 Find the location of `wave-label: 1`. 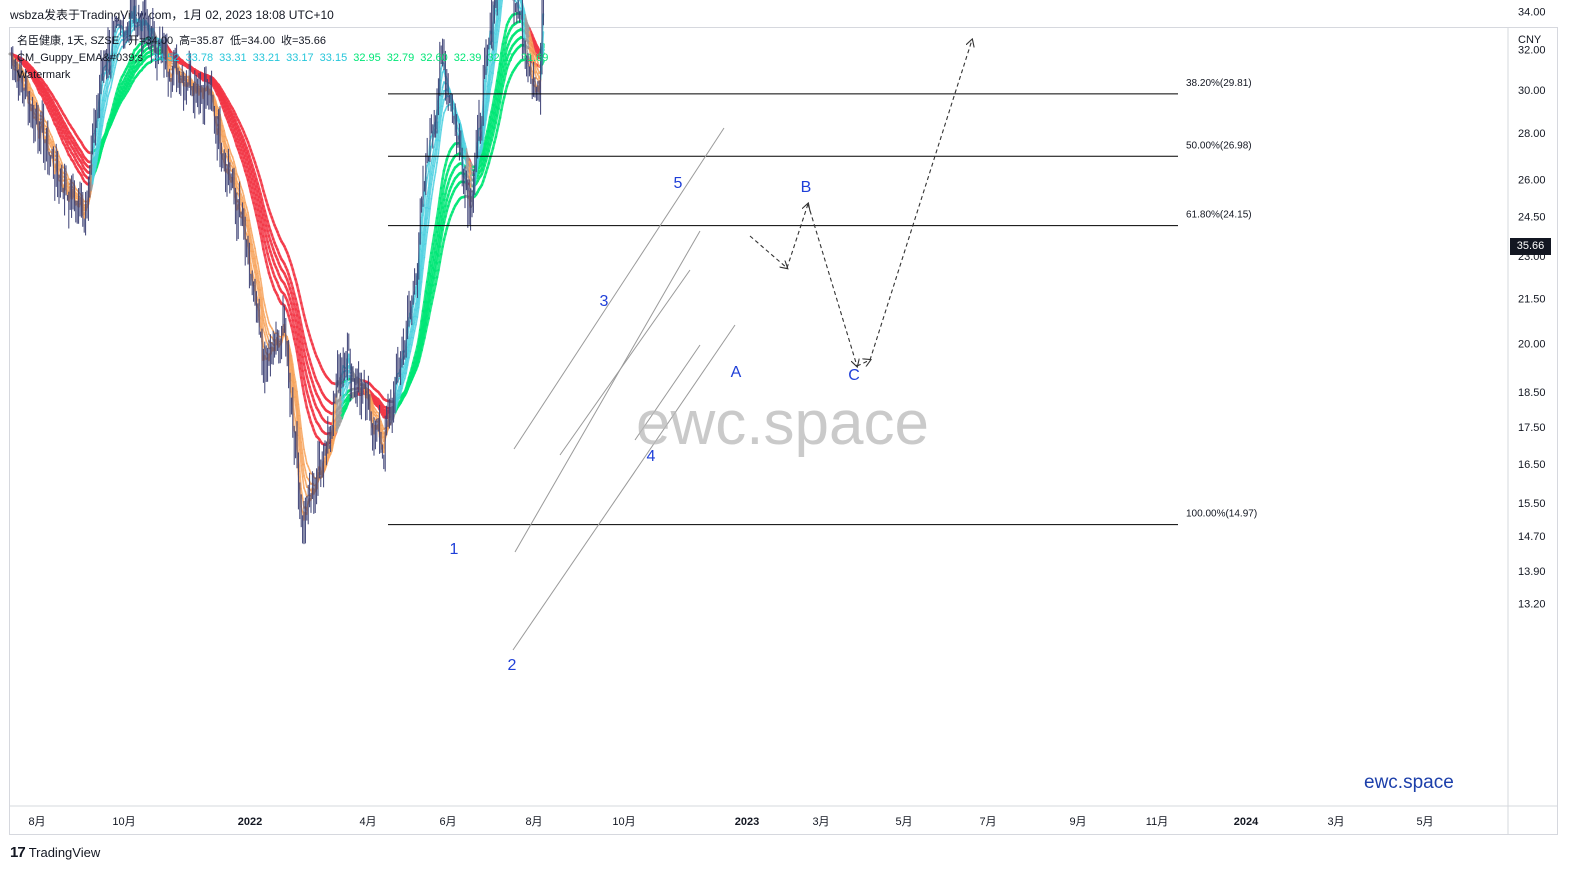

wave-label: 1 is located at coordinates (454, 549).